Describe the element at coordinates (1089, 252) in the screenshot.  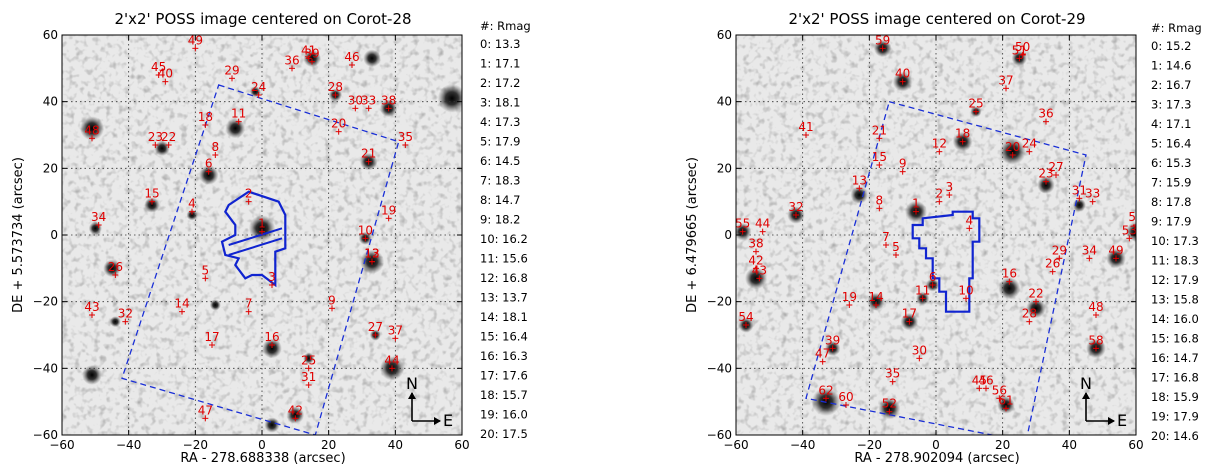
I see `star-34: 34` at that location.